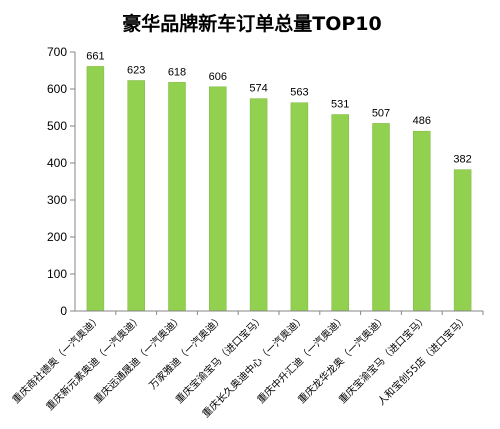 The image size is (500, 429). What do you see at coordinates (57, 200) in the screenshot?
I see `y-tick-label: 300` at bounding box center [57, 200].